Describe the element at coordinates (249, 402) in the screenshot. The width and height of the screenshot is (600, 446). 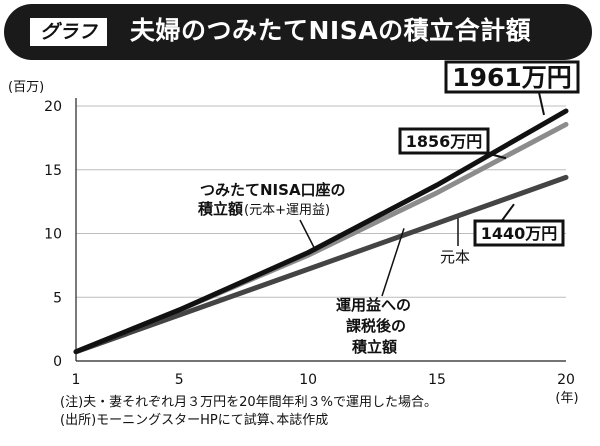
I see `footnote-assumption: (注)夫・妻それぞれ月３万円を20年間年利３%で運用した場合。` at that location.